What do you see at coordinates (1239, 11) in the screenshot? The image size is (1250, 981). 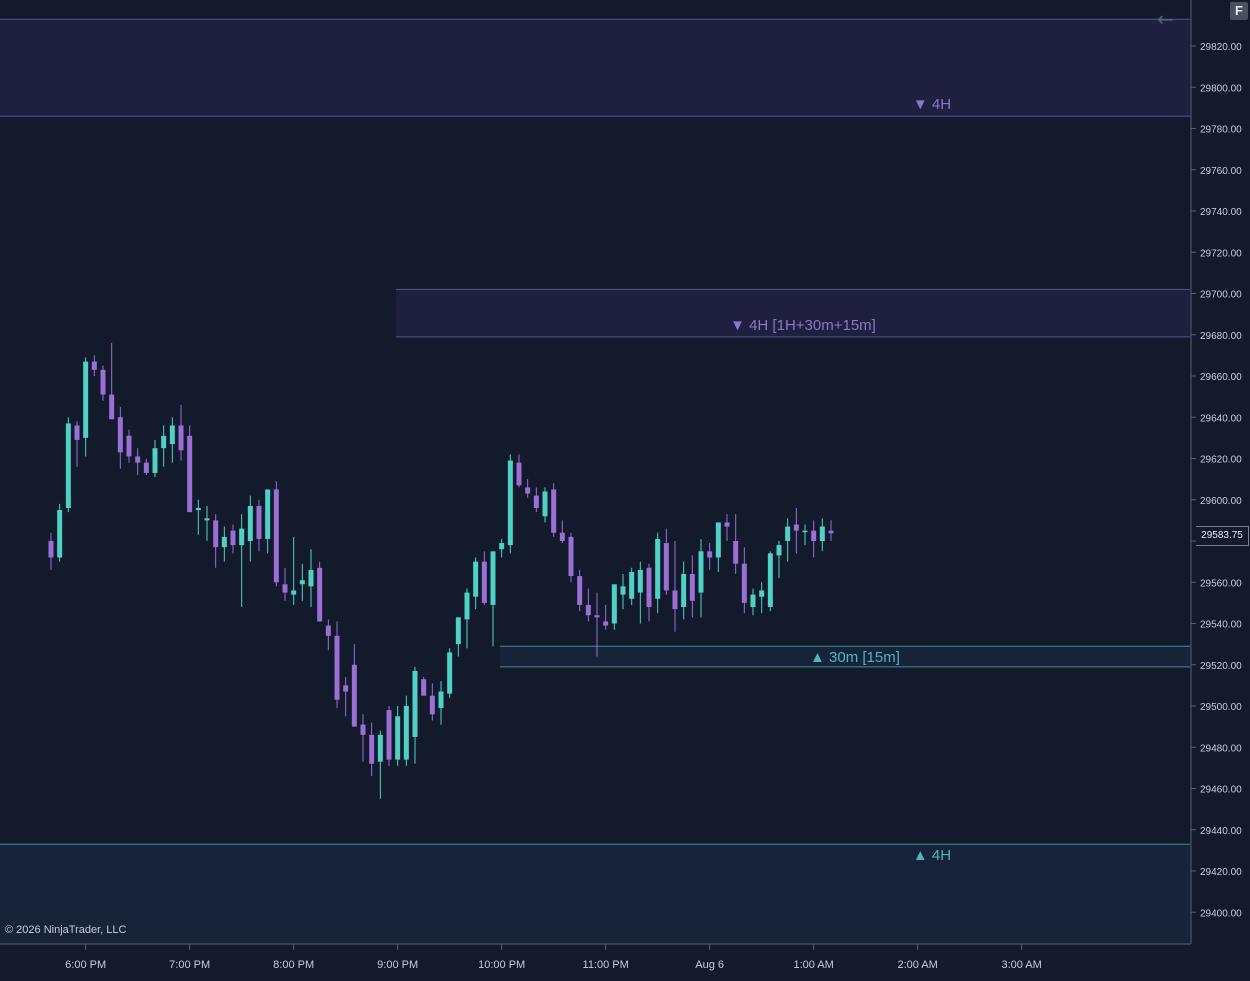 I see `f-button: F` at bounding box center [1239, 11].